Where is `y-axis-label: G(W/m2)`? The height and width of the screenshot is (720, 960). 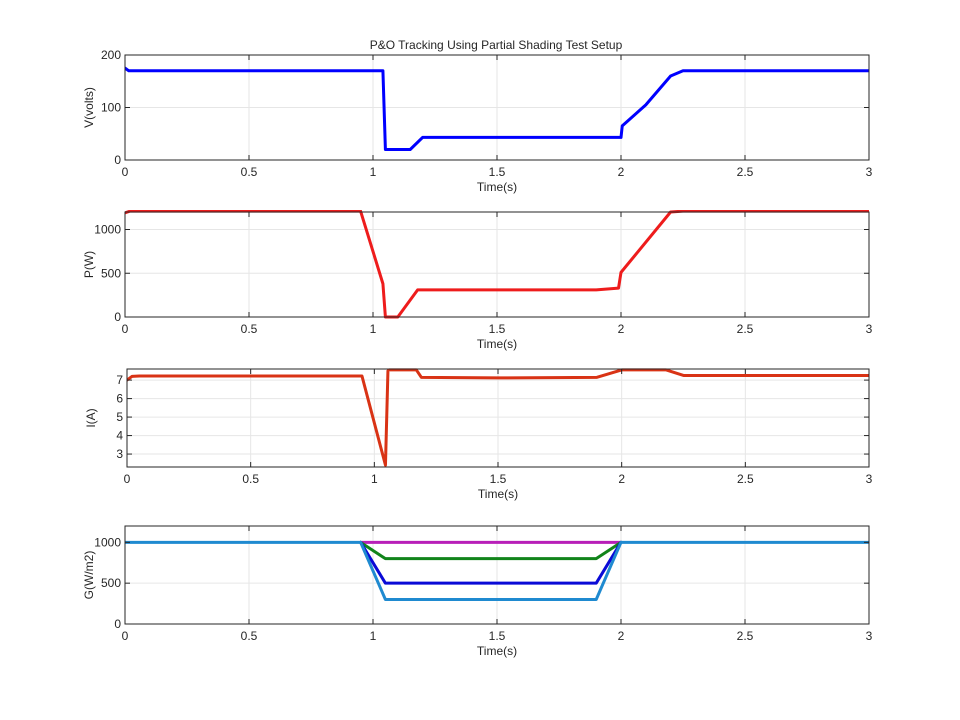
y-axis-label: G(W/m2) is located at coordinates (89, 575).